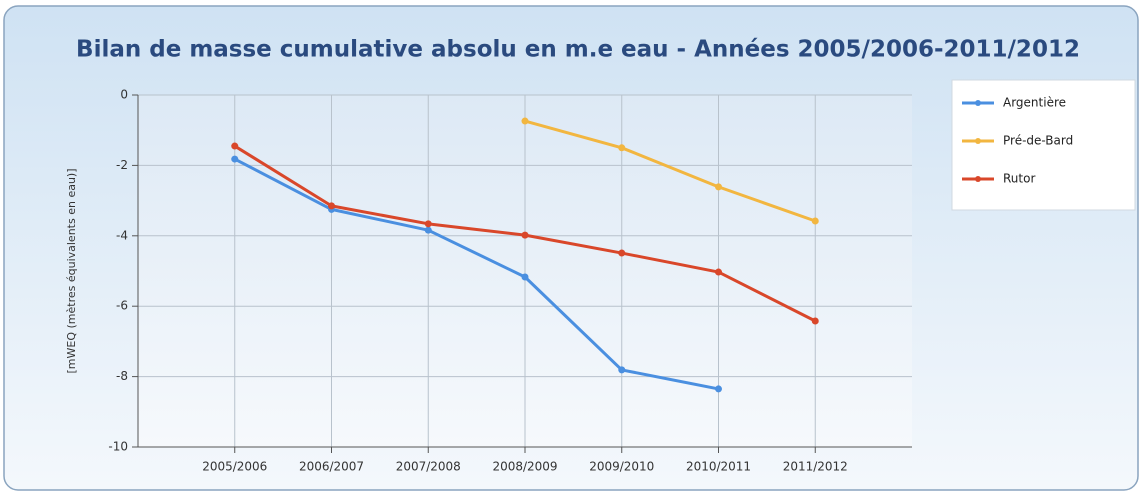  I want to click on y-tick-label: -6, so click(122, 306).